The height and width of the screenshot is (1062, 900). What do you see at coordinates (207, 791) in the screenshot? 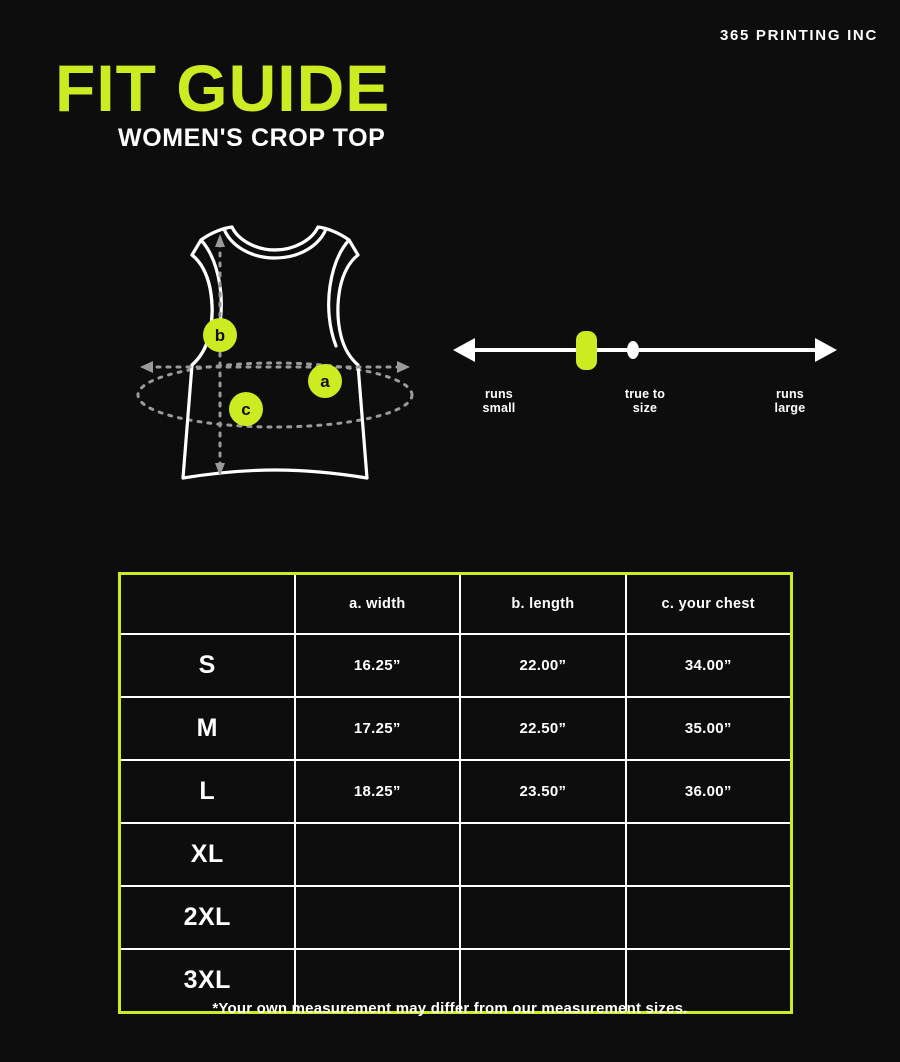
I see `size-label-cell: L` at bounding box center [207, 791].